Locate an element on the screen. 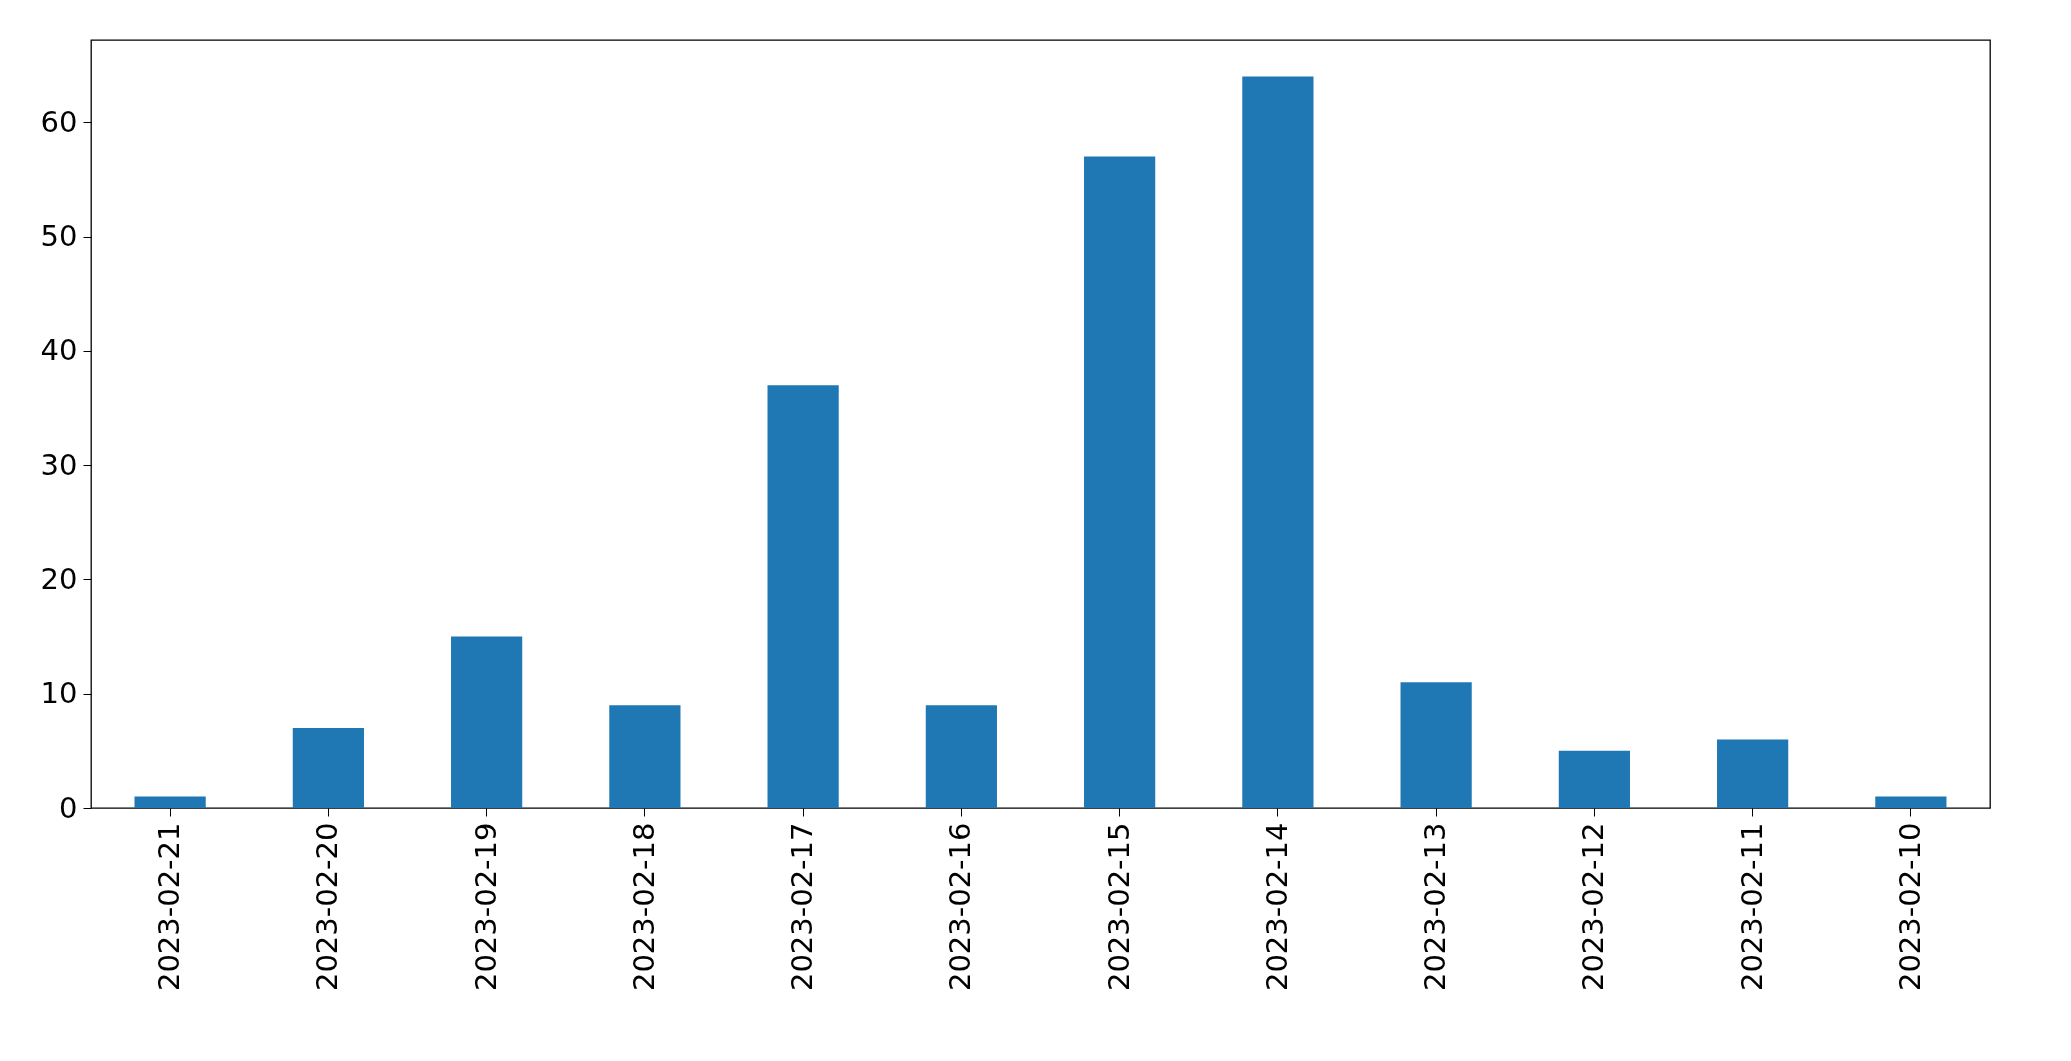  x-tick-label: 2023-02-13 is located at coordinates (1435, 907).